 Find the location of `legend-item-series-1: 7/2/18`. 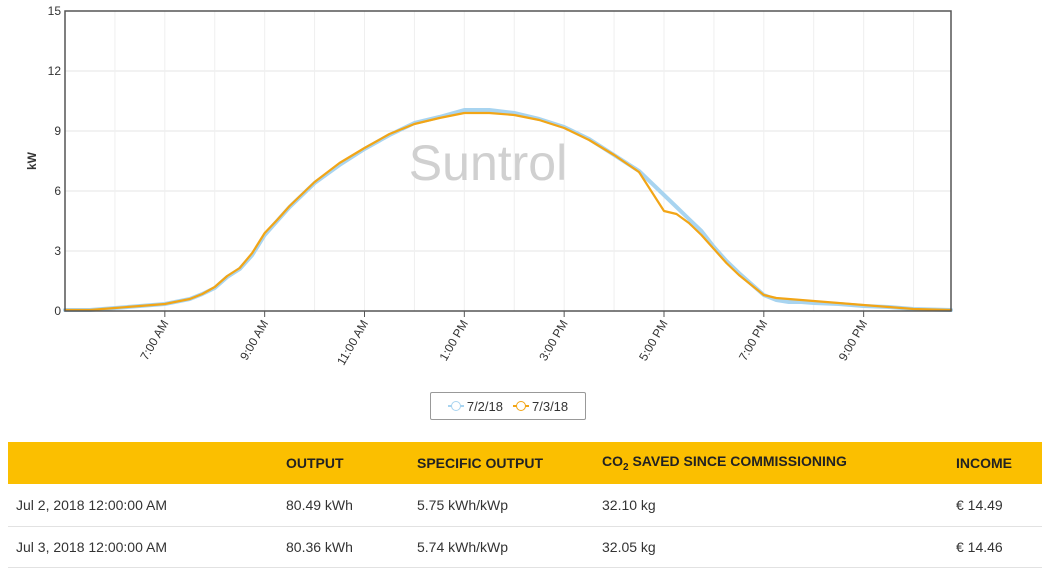

legend-item-series-1: 7/2/18 is located at coordinates (475, 406).